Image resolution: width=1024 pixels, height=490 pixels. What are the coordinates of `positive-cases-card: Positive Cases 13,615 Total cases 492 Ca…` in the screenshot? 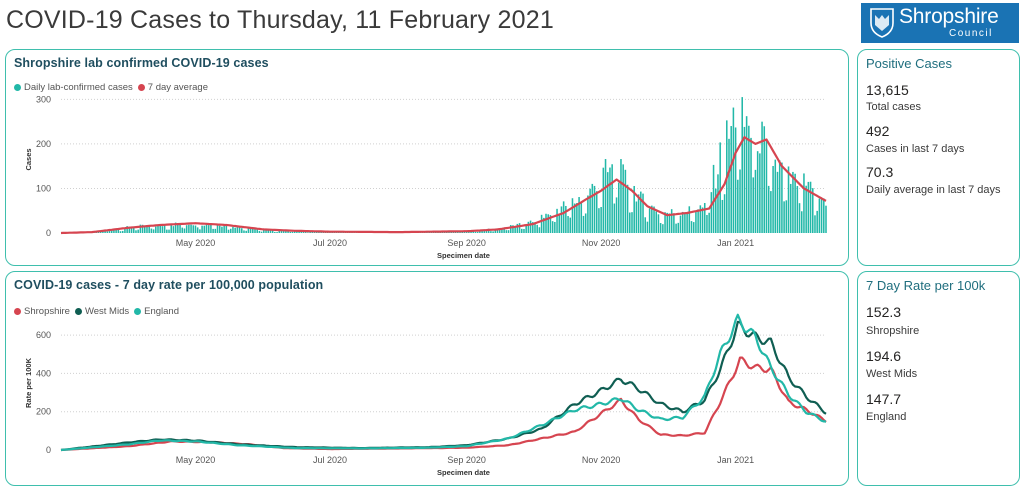 It's located at (938, 157).